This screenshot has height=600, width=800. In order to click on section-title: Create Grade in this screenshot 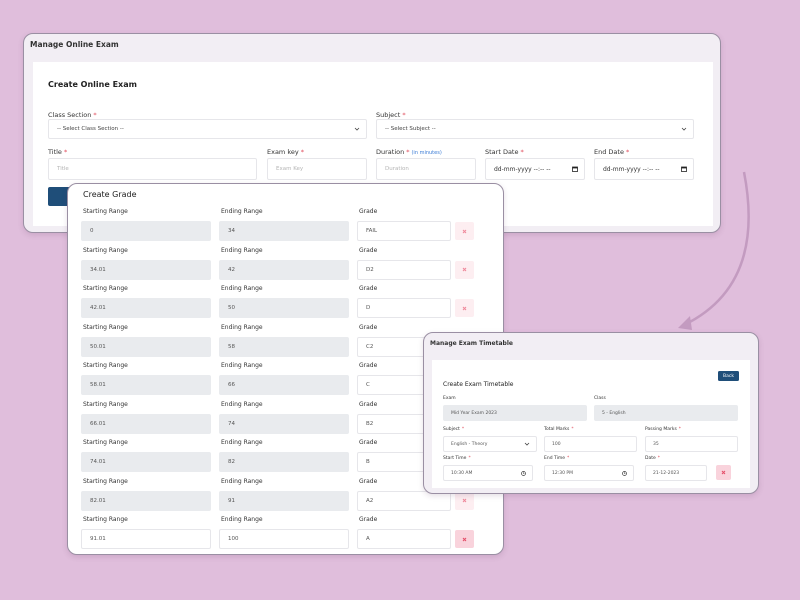, I will do `click(110, 194)`.